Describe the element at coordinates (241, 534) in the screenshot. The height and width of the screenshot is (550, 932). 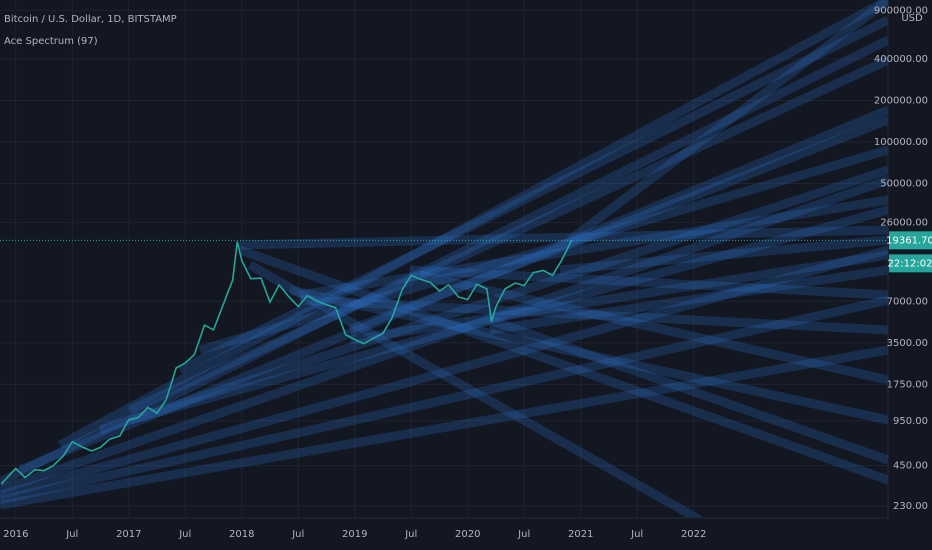
I see `x-tick-label: 2018` at that location.